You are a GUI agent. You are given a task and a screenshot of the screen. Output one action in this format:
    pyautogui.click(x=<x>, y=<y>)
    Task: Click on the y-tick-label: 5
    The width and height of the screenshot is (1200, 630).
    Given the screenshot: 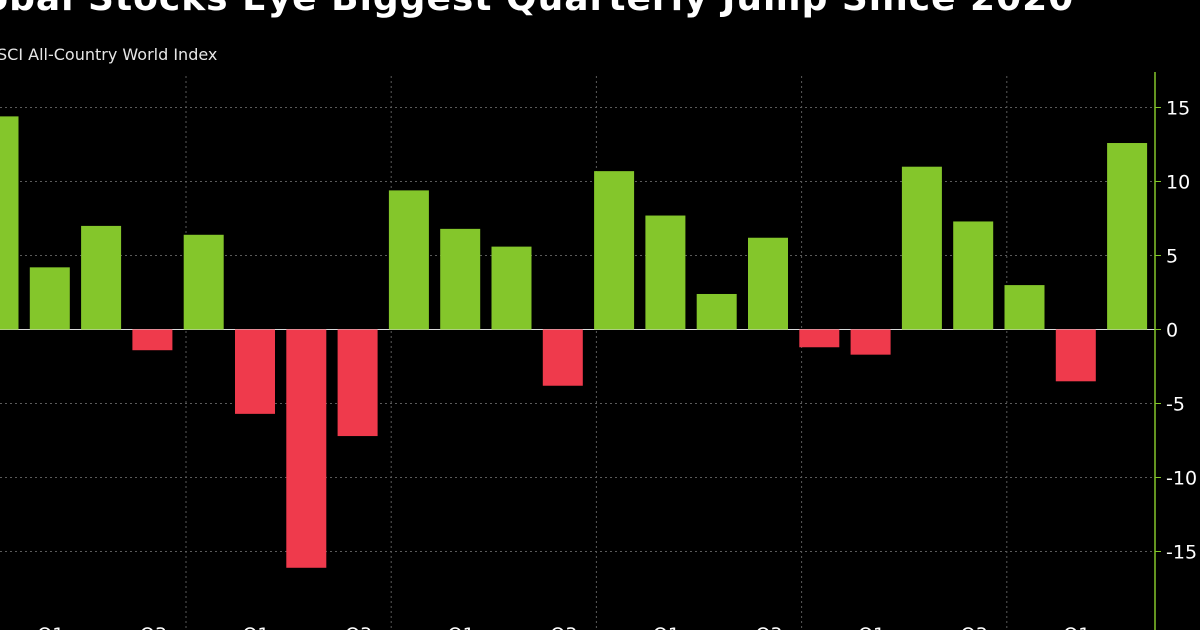 What is the action you would take?
    pyautogui.click(x=1172, y=257)
    